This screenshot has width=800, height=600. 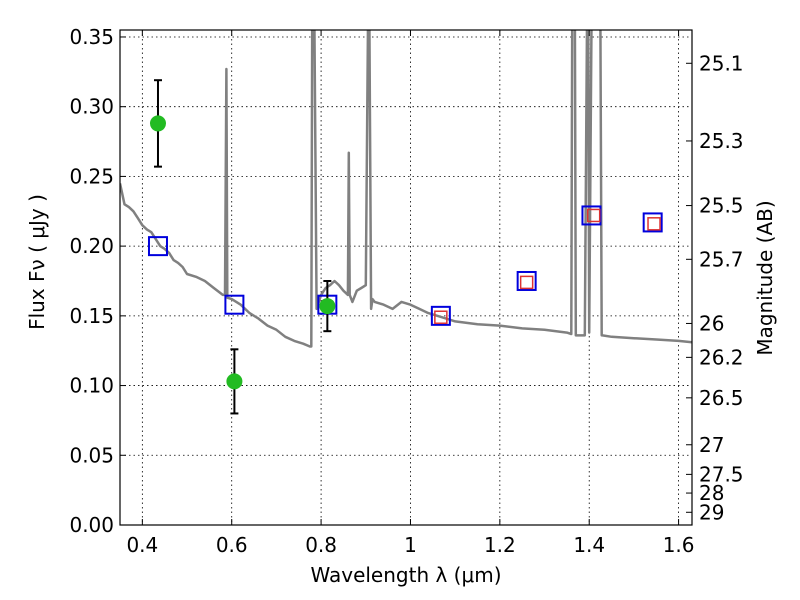 What do you see at coordinates (91, 316) in the screenshot?
I see `y-tick-label: 0.15` at bounding box center [91, 316].